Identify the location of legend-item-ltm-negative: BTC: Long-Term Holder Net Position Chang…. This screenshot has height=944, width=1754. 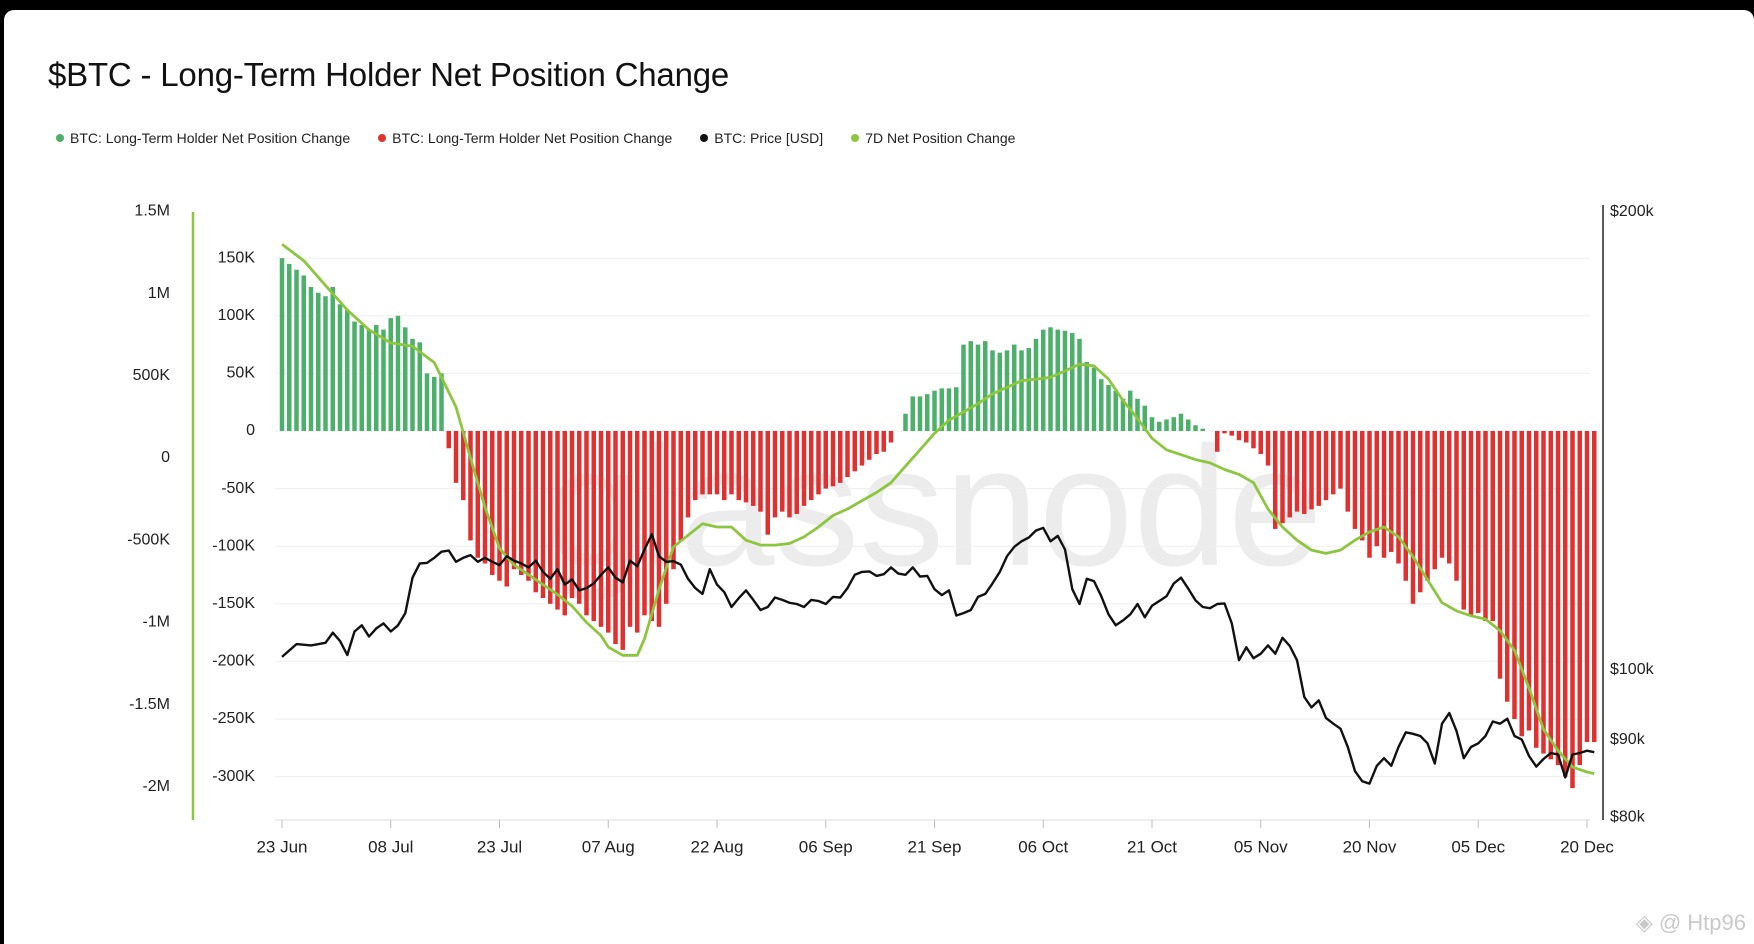
(525, 138).